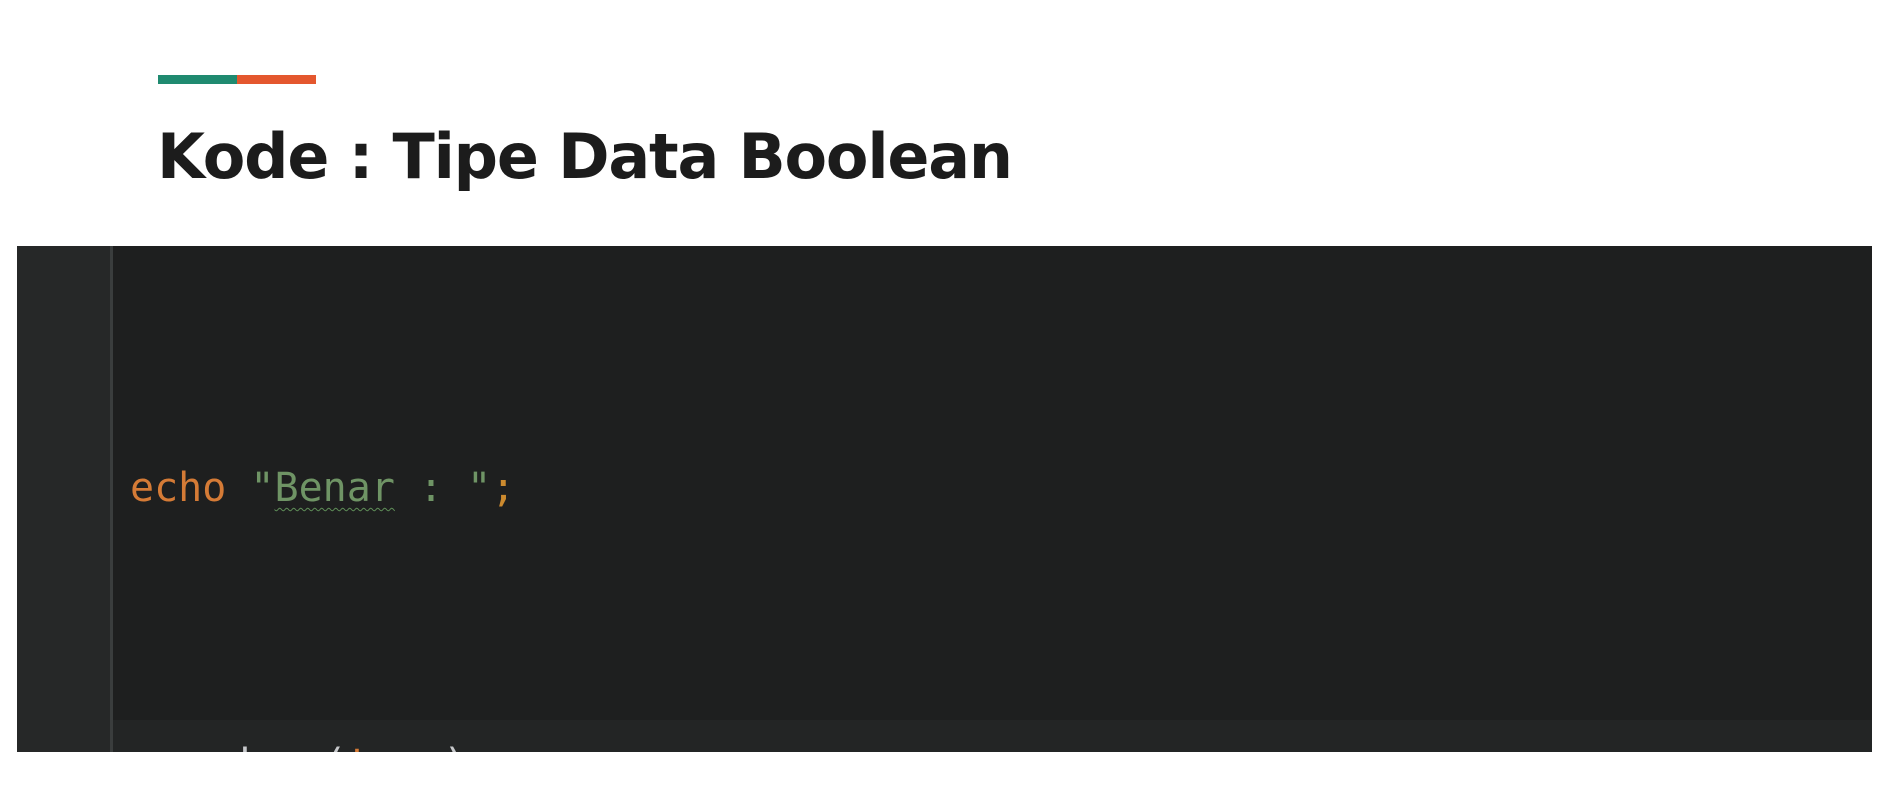  I want to click on title-accent-bar, so click(237, 79).